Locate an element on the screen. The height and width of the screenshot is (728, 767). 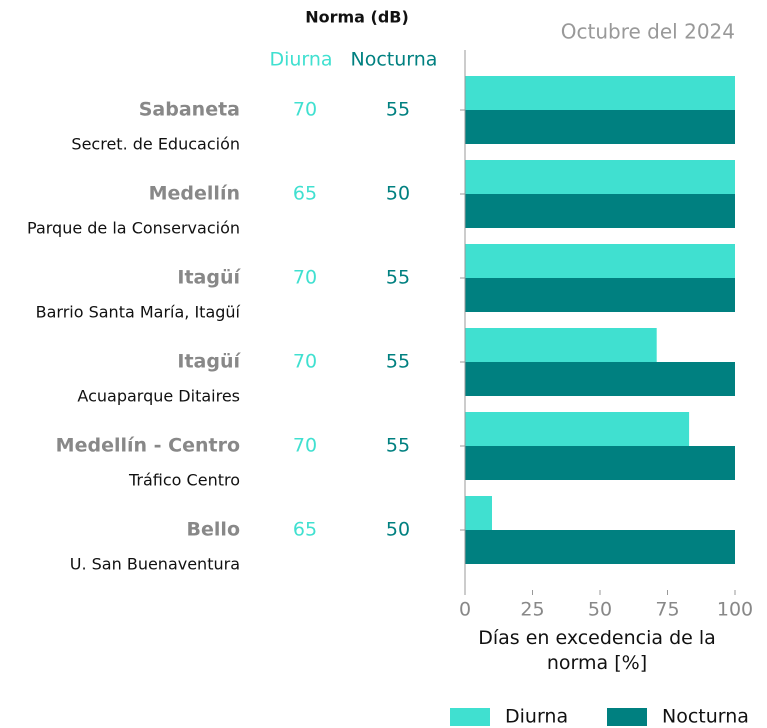
x-tick-label: 100 is located at coordinates (735, 610).